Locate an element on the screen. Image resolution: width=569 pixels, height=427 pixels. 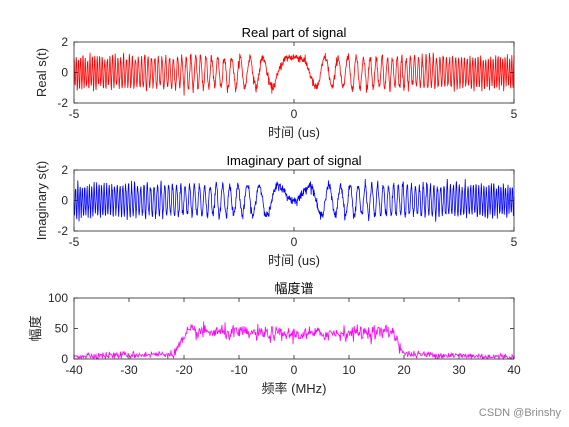
y-axis-label: Imaginary s(t) is located at coordinates (41, 200).